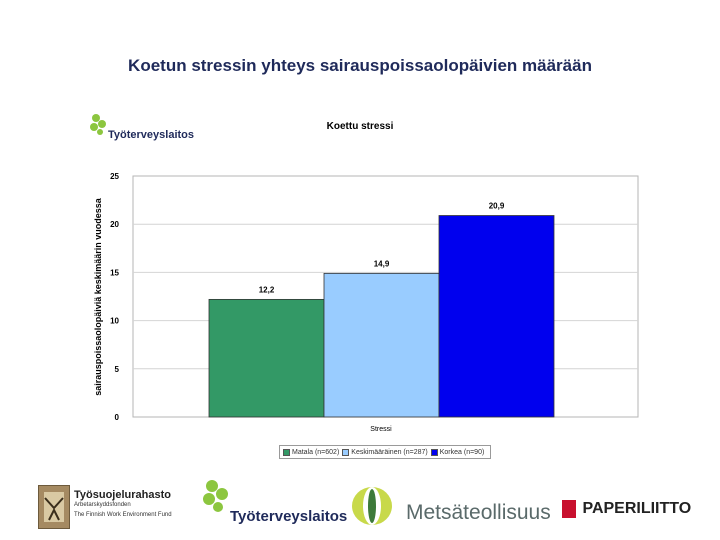 Image resolution: width=720 pixels, height=540 pixels. Describe the element at coordinates (266, 358) in the screenshot. I see `bar-low` at that location.